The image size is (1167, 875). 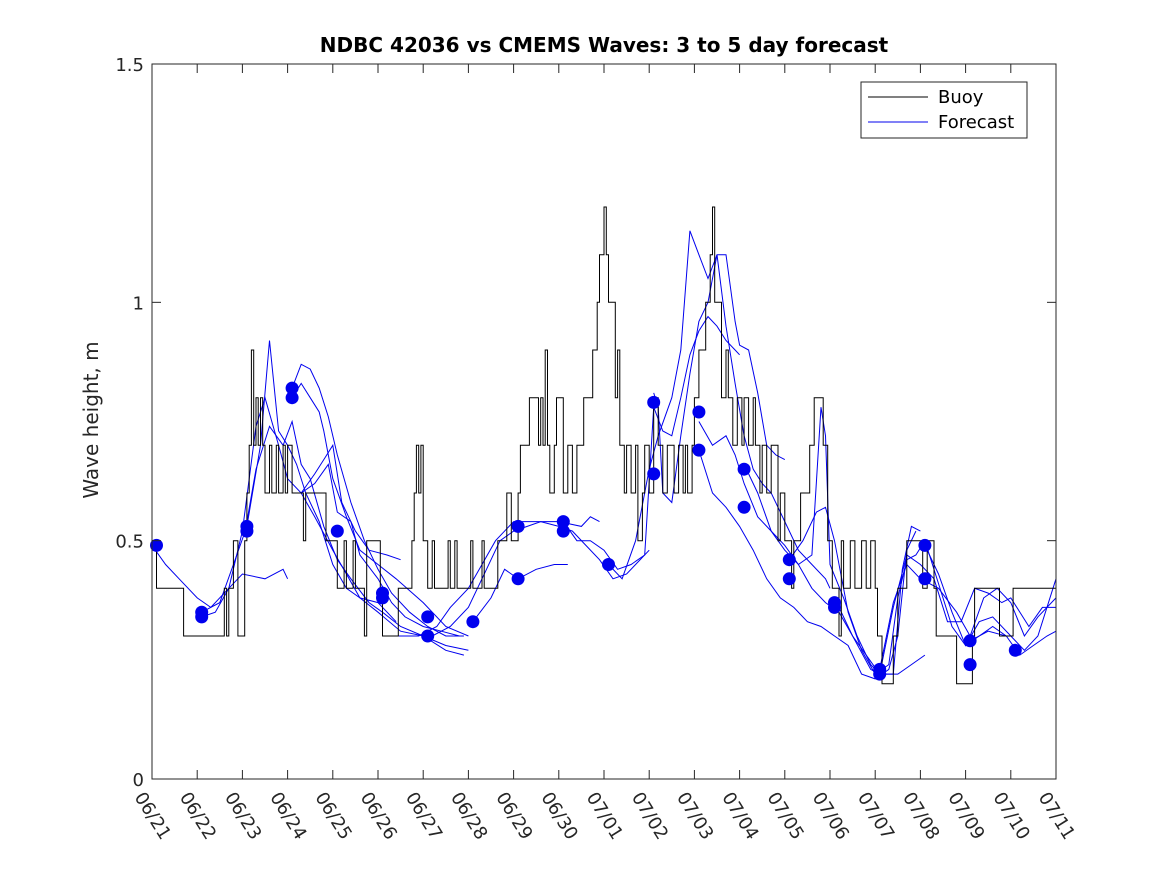 What do you see at coordinates (138, 303) in the screenshot?
I see `y-tick-label-2: 1` at bounding box center [138, 303].